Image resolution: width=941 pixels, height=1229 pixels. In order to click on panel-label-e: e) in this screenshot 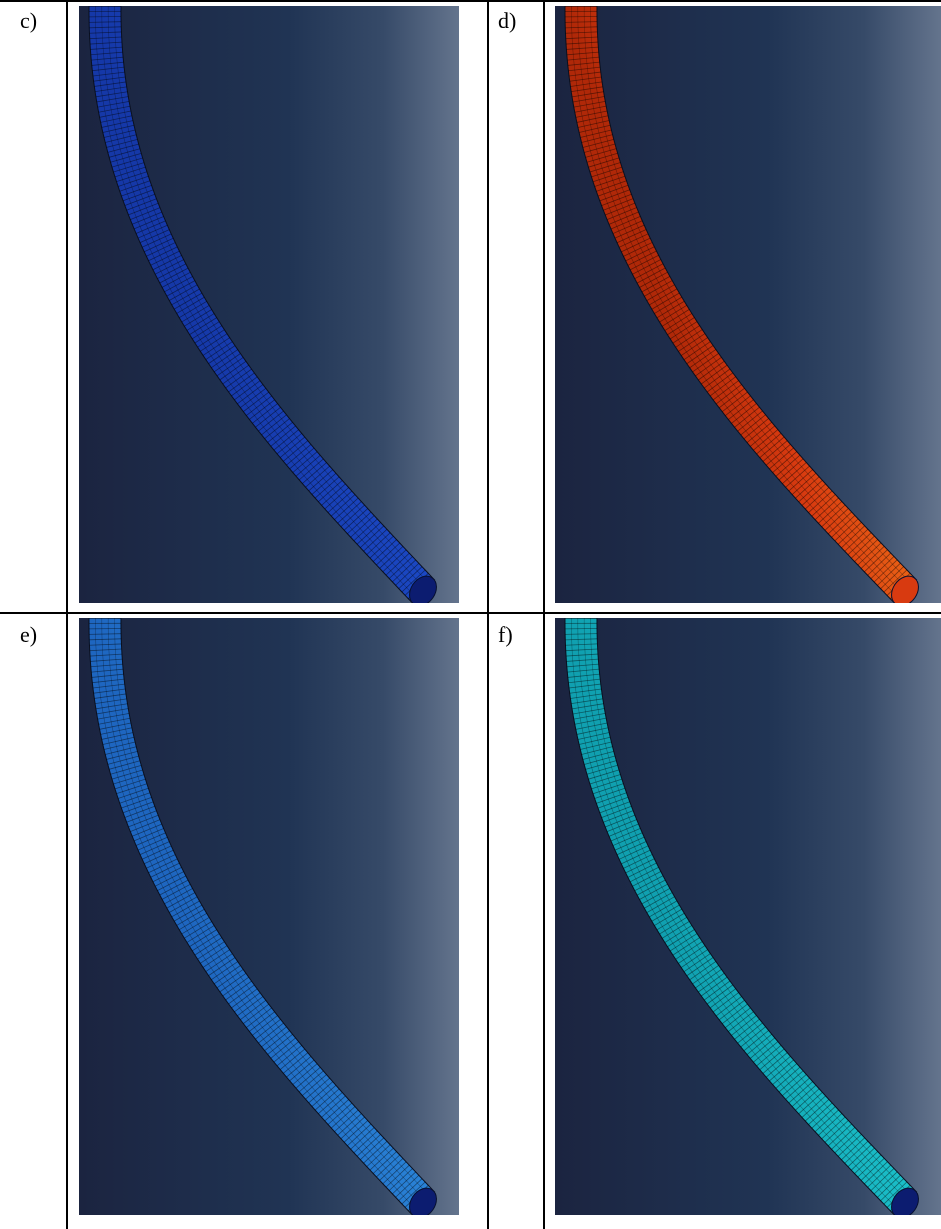, I will do `click(29, 634)`.